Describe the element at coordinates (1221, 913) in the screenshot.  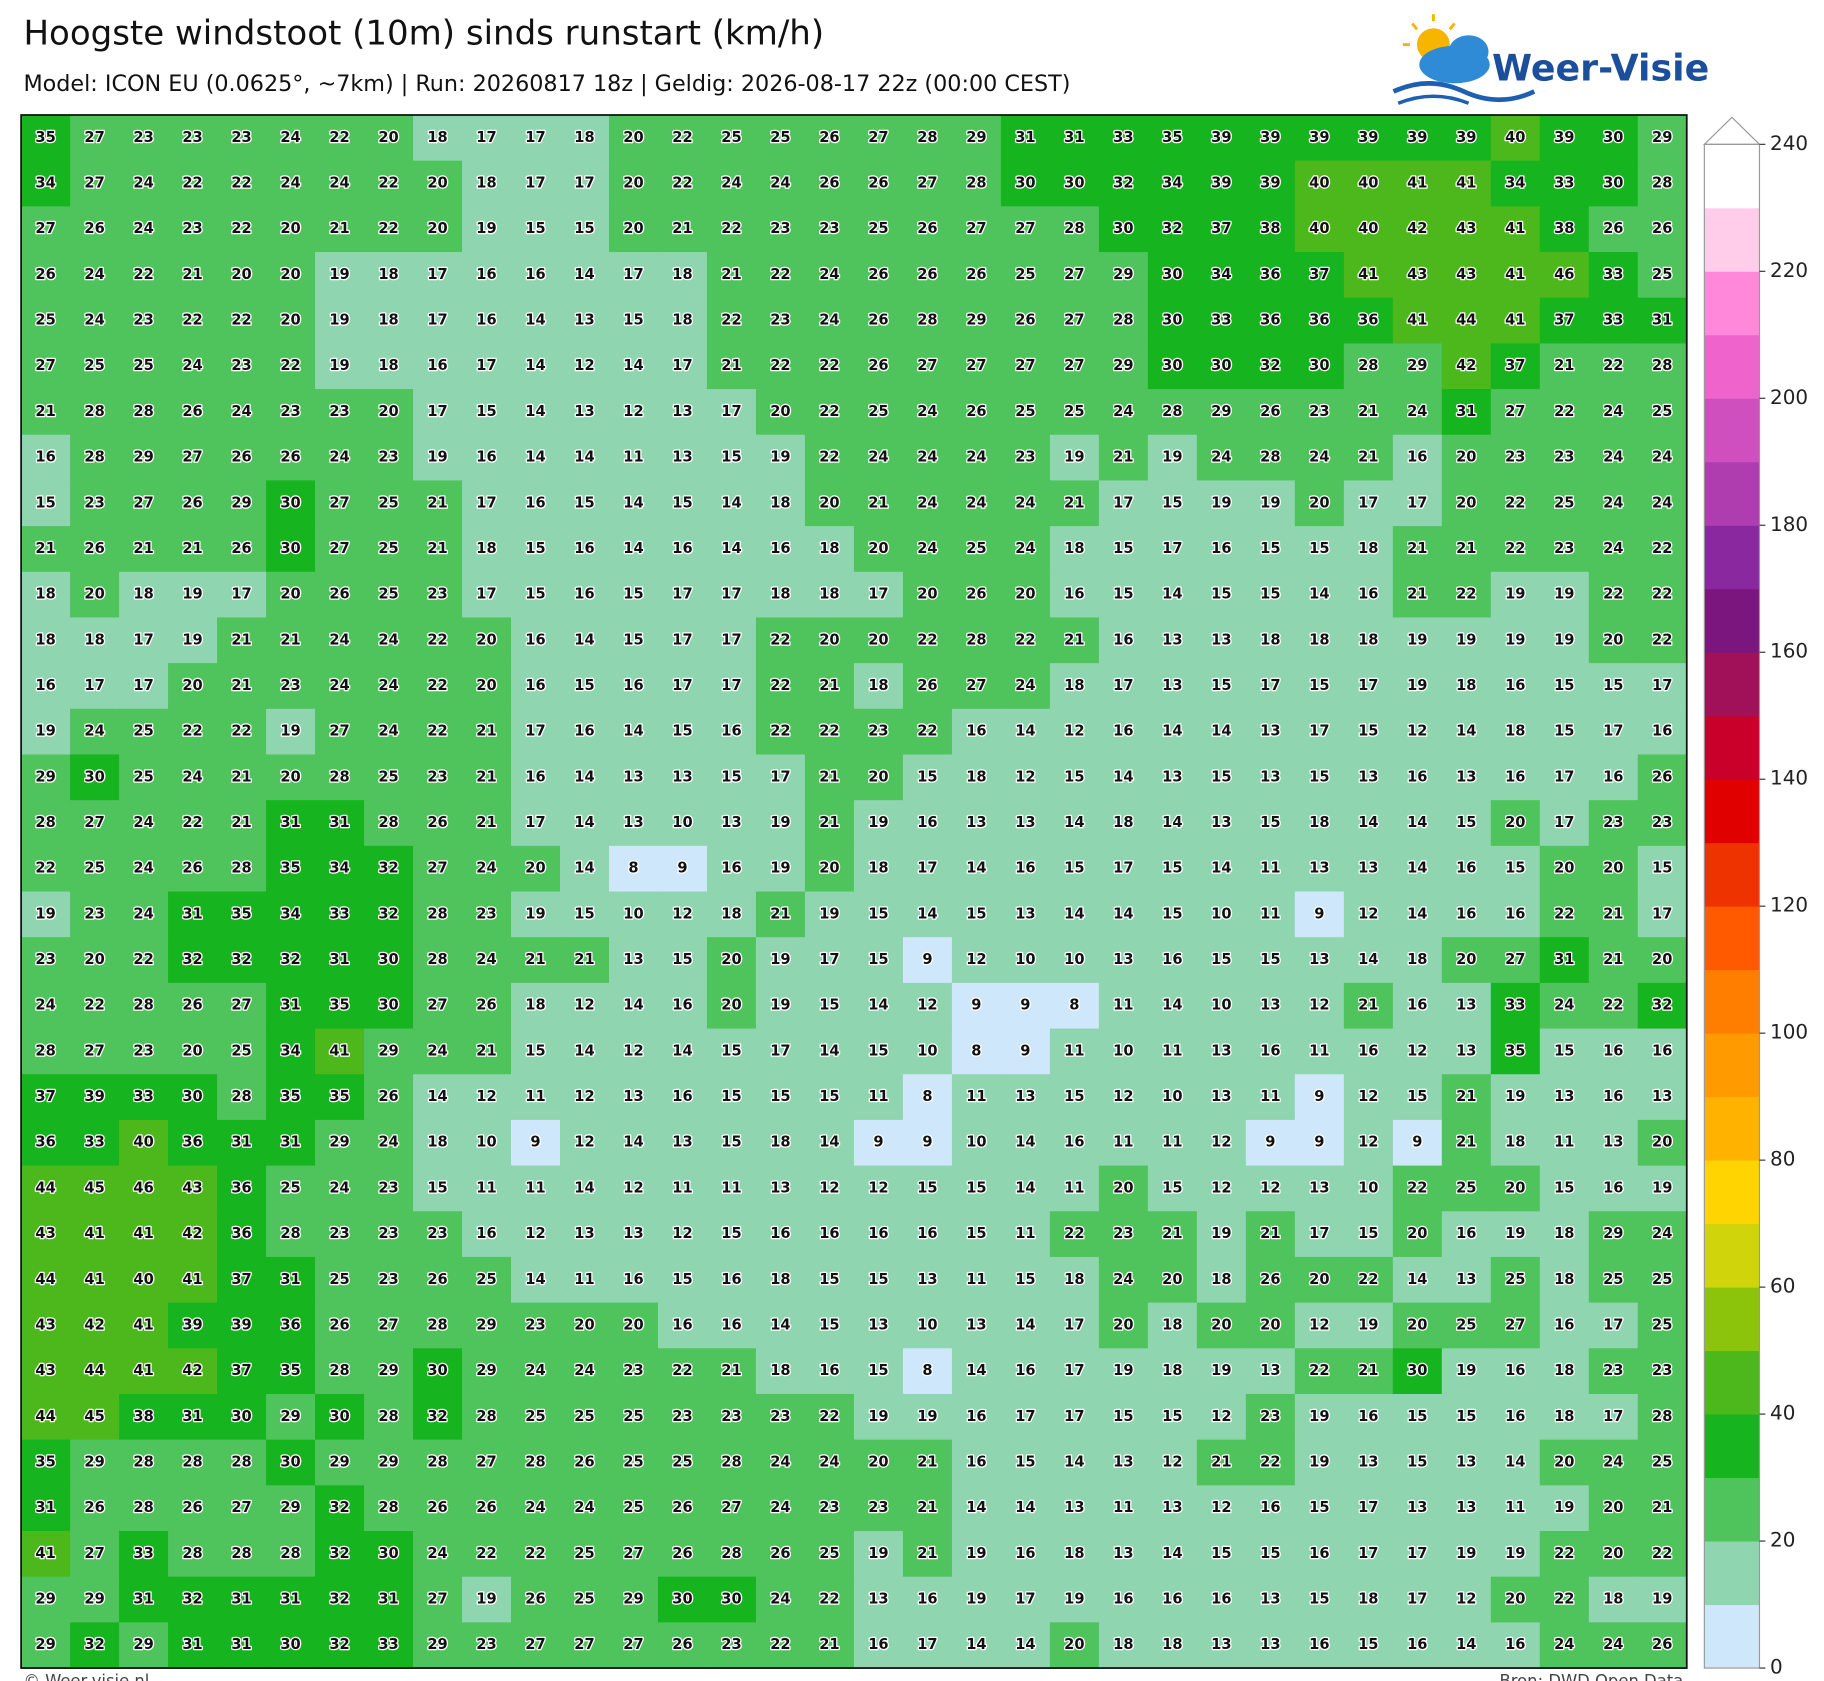
I see `value-label: 10` at that location.